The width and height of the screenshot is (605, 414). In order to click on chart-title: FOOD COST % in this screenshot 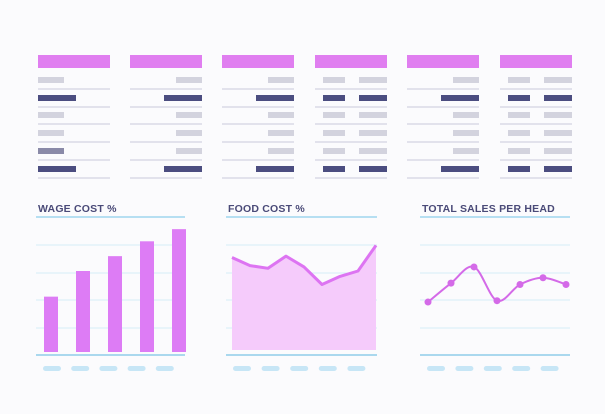, I will do `click(266, 209)`.